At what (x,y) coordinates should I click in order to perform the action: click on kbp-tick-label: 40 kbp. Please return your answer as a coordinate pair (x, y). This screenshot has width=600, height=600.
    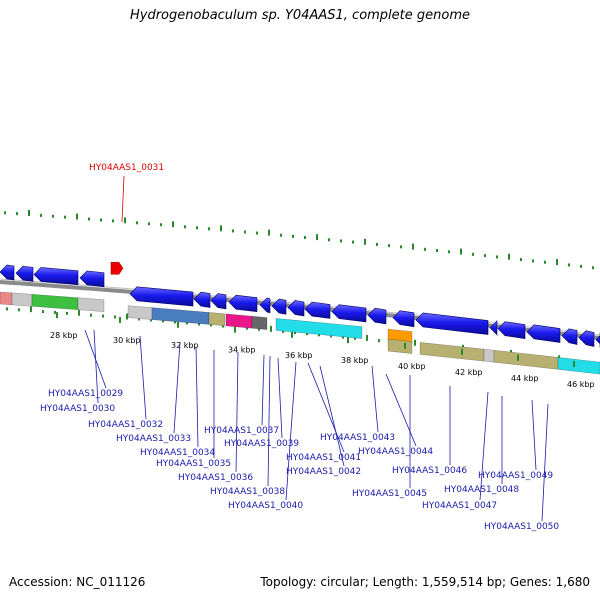
    Looking at the image, I should click on (412, 366).